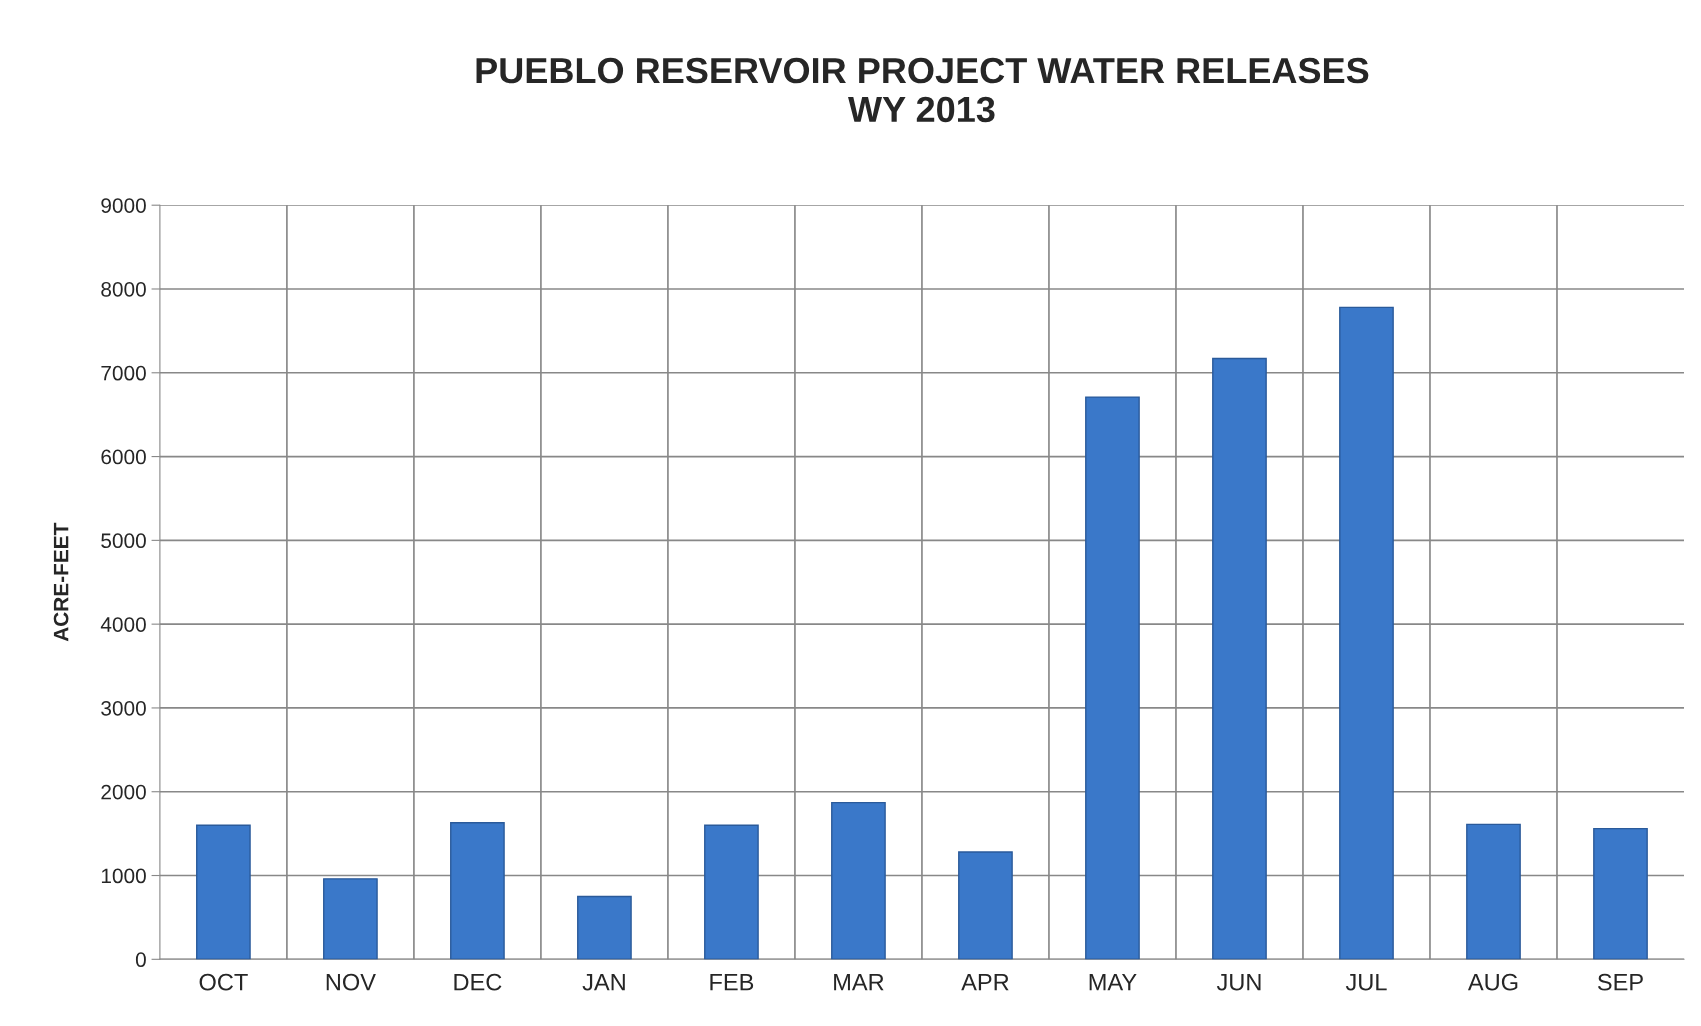 The height and width of the screenshot is (1026, 1701). I want to click on x-tick-label: OCT, so click(223, 982).